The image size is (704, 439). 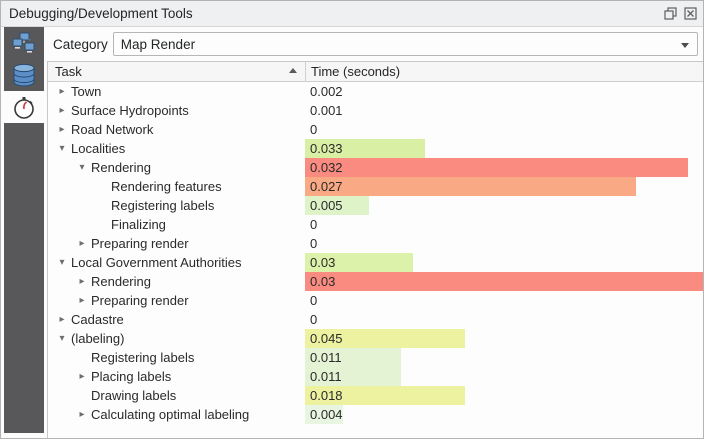 What do you see at coordinates (24, 230) in the screenshot?
I see `tool-sidebar` at bounding box center [24, 230].